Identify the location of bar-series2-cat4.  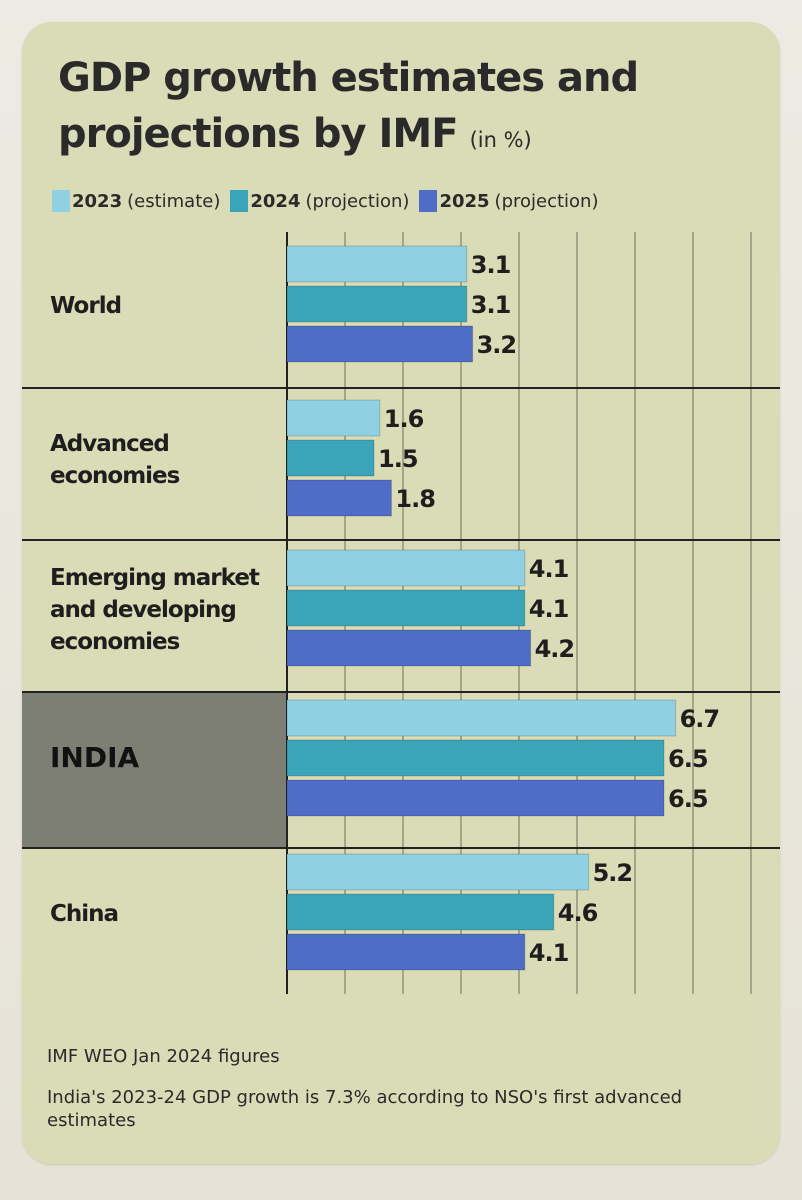
(475, 758).